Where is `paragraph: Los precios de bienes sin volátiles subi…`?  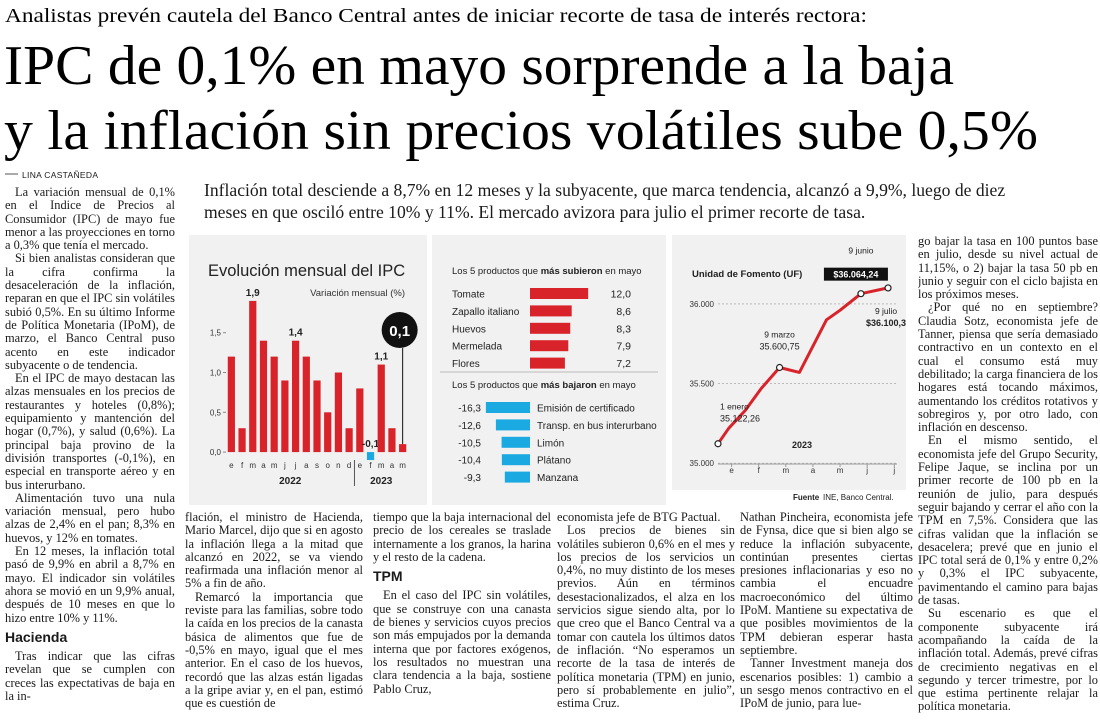 paragraph: Los precios de bienes sin volátiles subi… is located at coordinates (646, 617).